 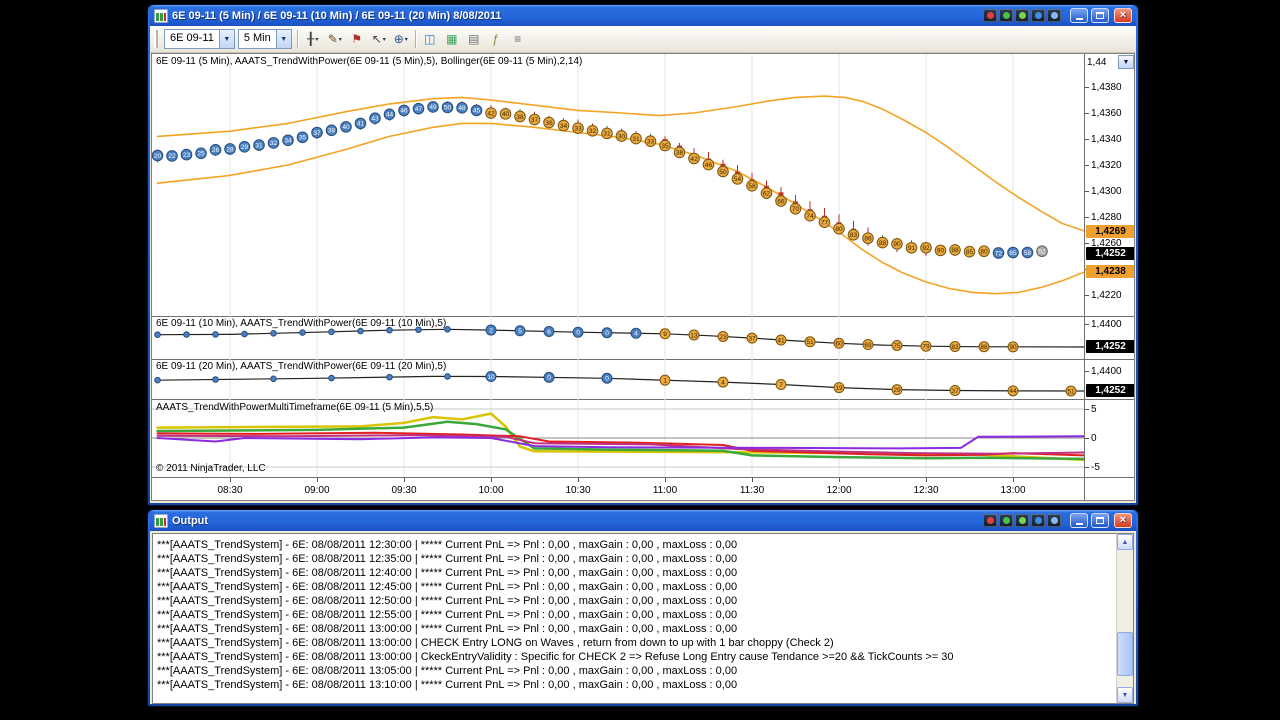 I want to click on axis-tick-label: 0, so click(x=1094, y=438).